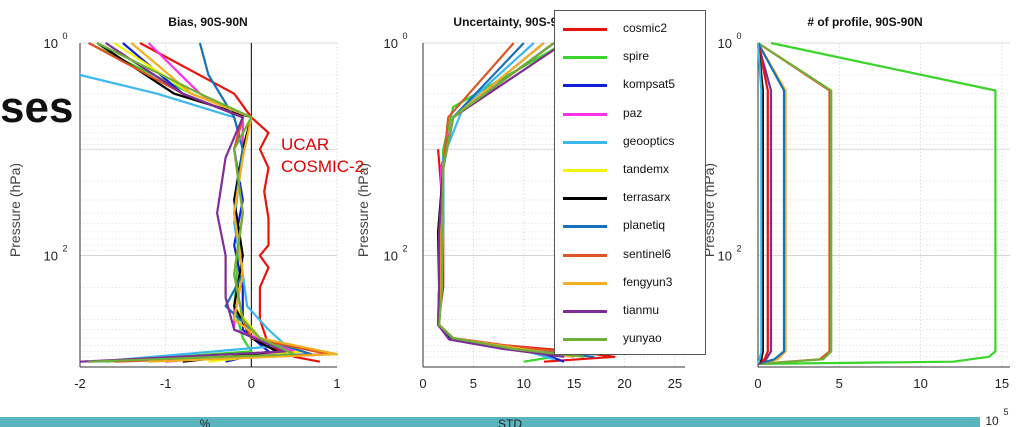  I want to click on panel1-xtick-label: -2, so click(80, 383).